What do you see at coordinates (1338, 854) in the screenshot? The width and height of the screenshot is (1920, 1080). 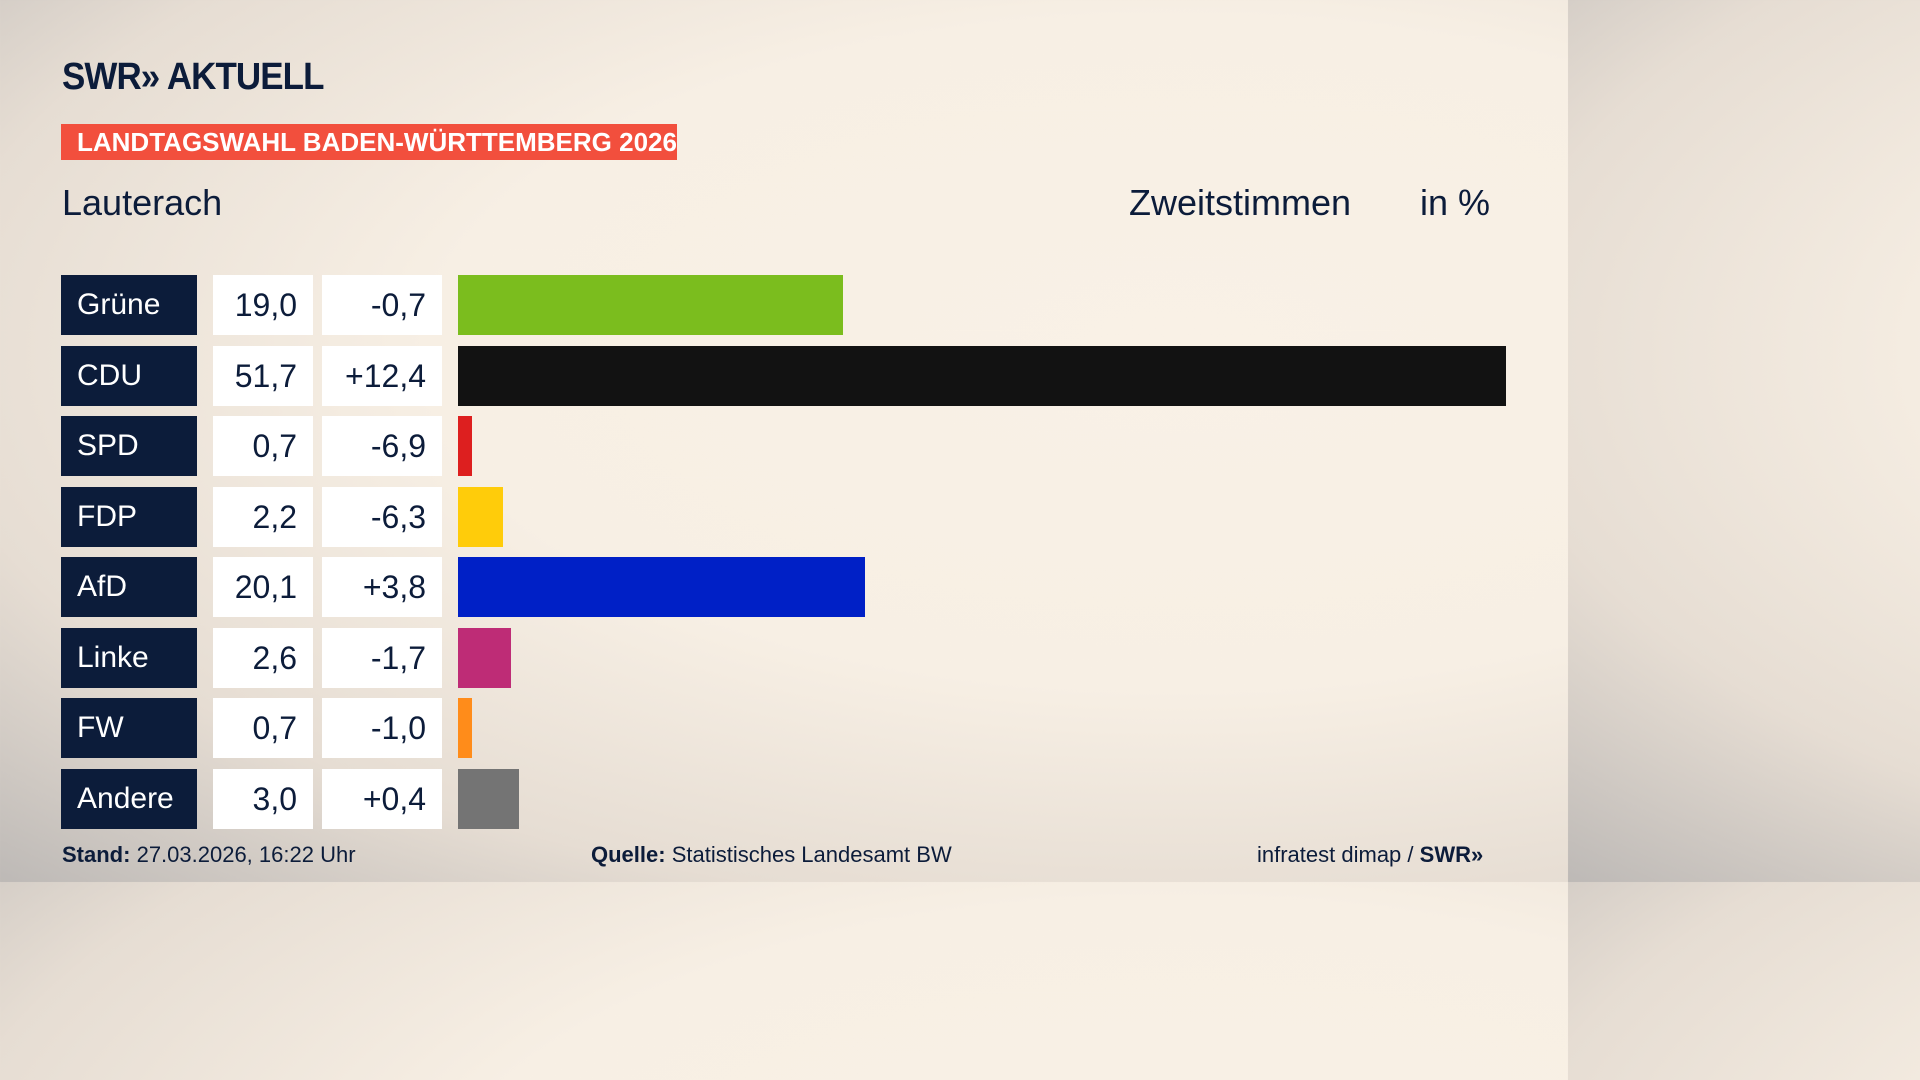 I see `credit-text: infratest dimap /` at bounding box center [1338, 854].